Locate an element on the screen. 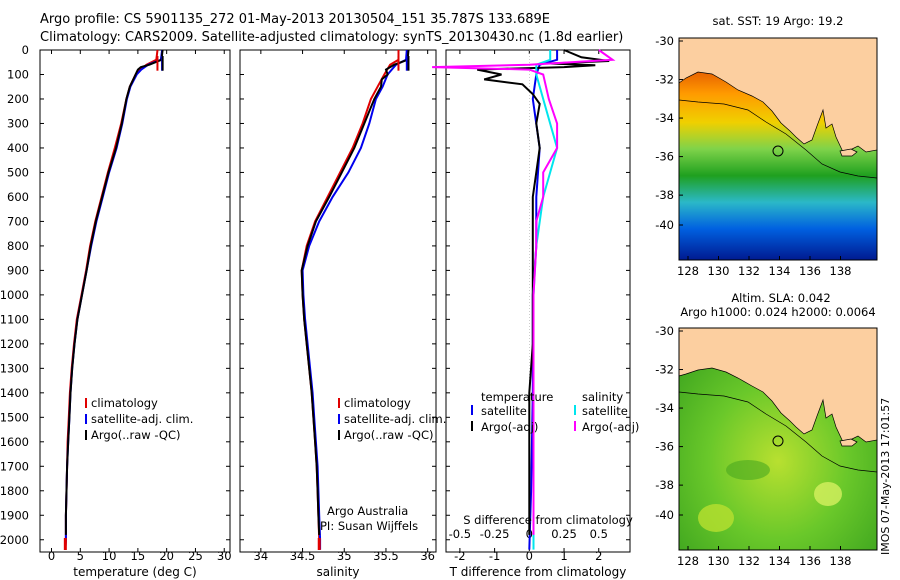 The width and height of the screenshot is (900, 580). depth-tick-label: 0 is located at coordinates (25, 50).